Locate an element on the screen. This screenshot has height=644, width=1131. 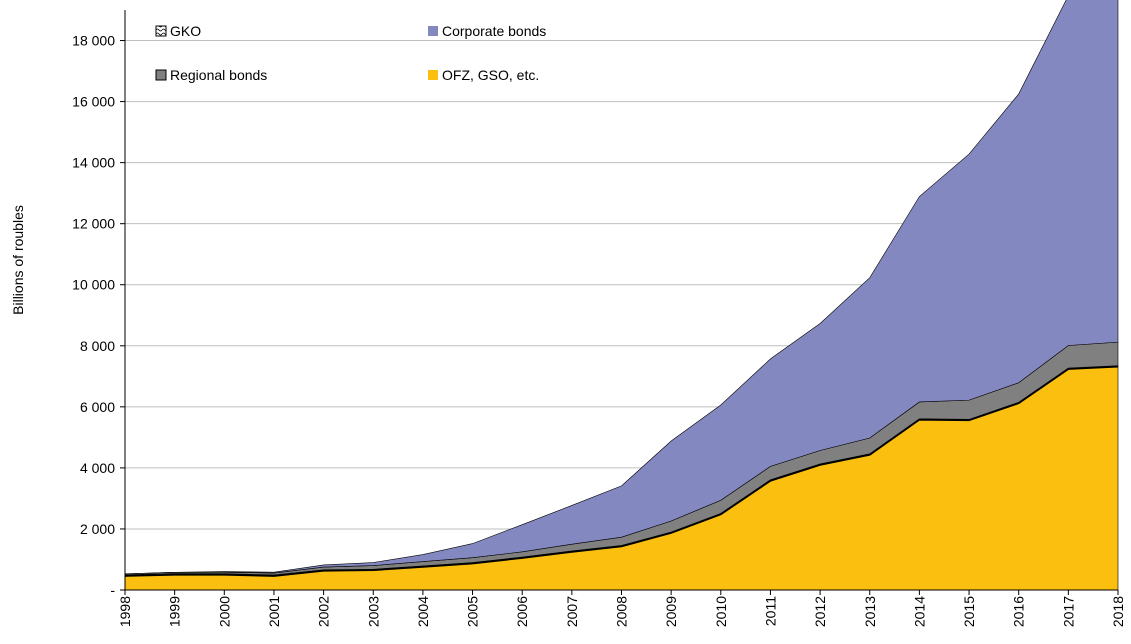
x-tick-label: 2006 is located at coordinates (522, 611).